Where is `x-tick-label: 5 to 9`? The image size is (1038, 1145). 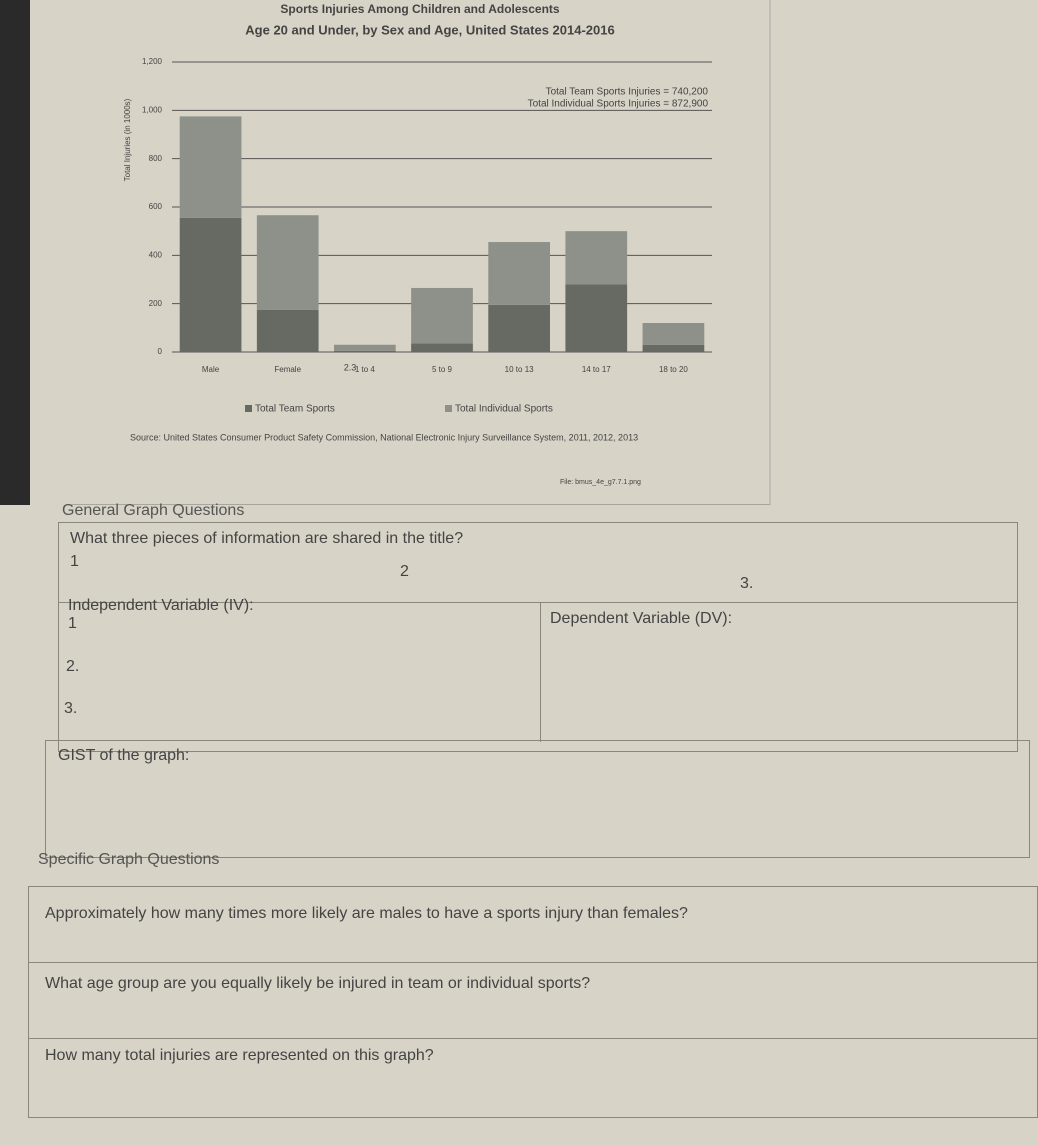
x-tick-label: 5 to 9 is located at coordinates (442, 369).